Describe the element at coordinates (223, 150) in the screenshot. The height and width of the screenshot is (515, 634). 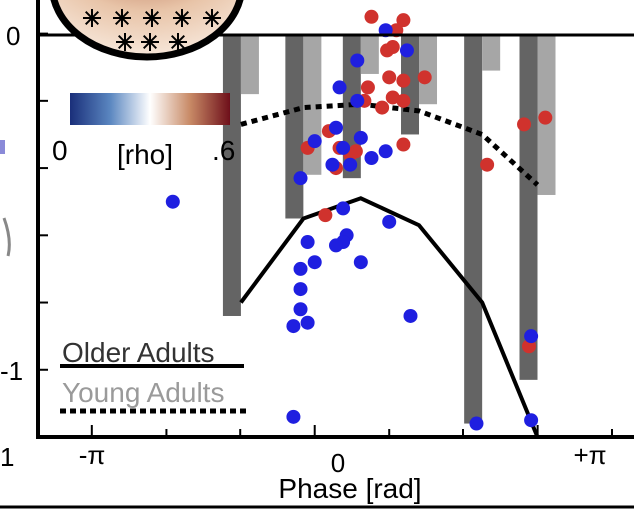
I see `colorbar-max-label: .6` at that location.